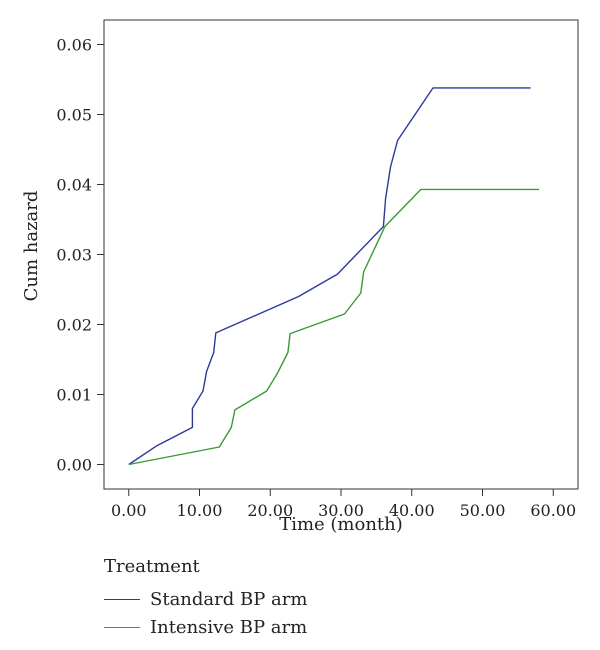  I want to click on y-tick-label: 0.02, so click(74, 325).